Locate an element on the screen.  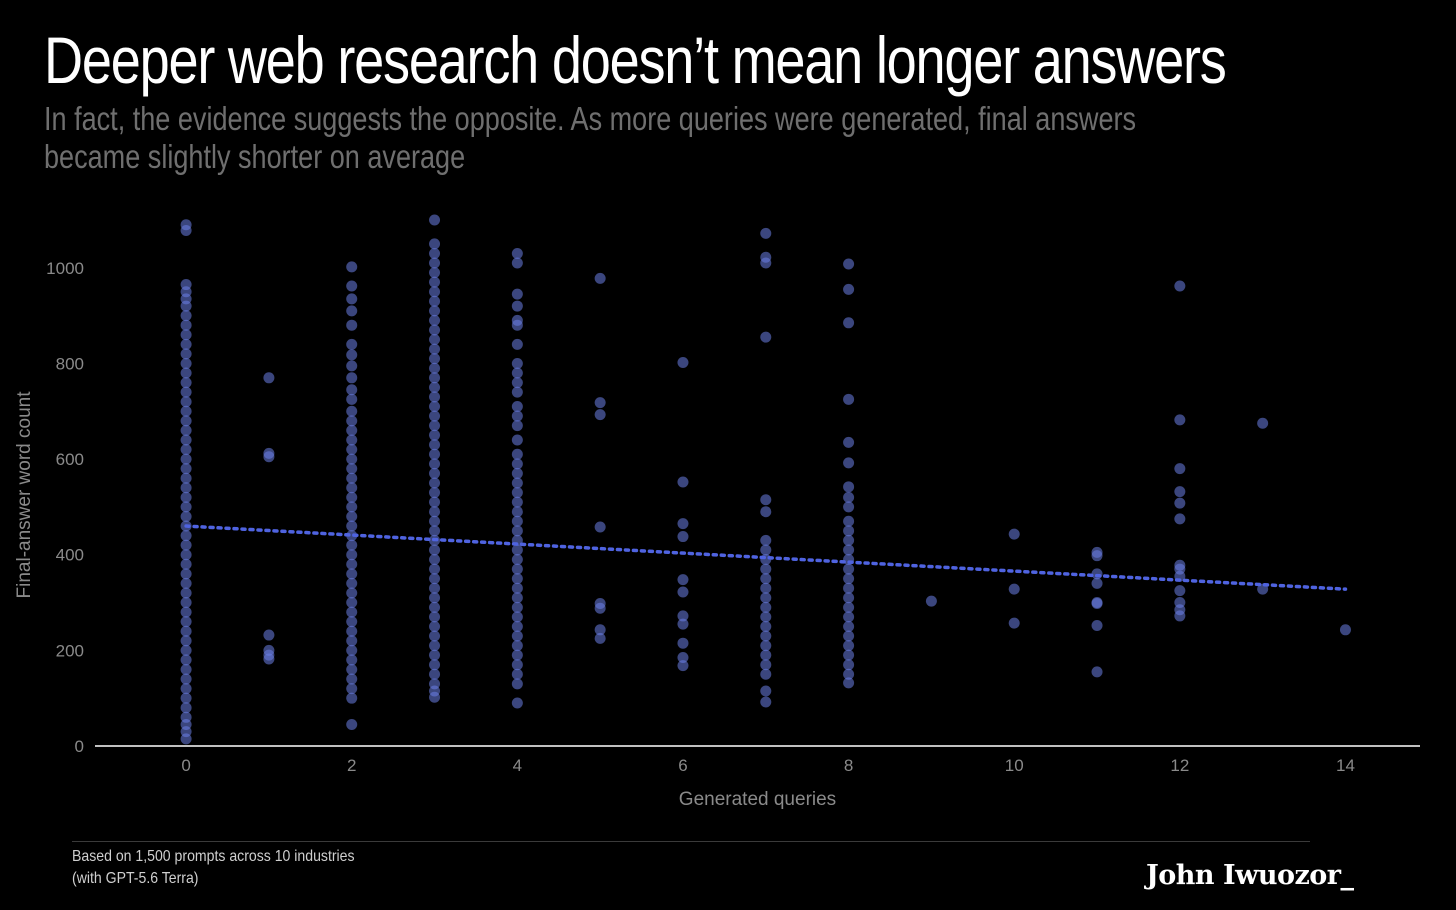
y-tick-label: 0 is located at coordinates (79, 746).